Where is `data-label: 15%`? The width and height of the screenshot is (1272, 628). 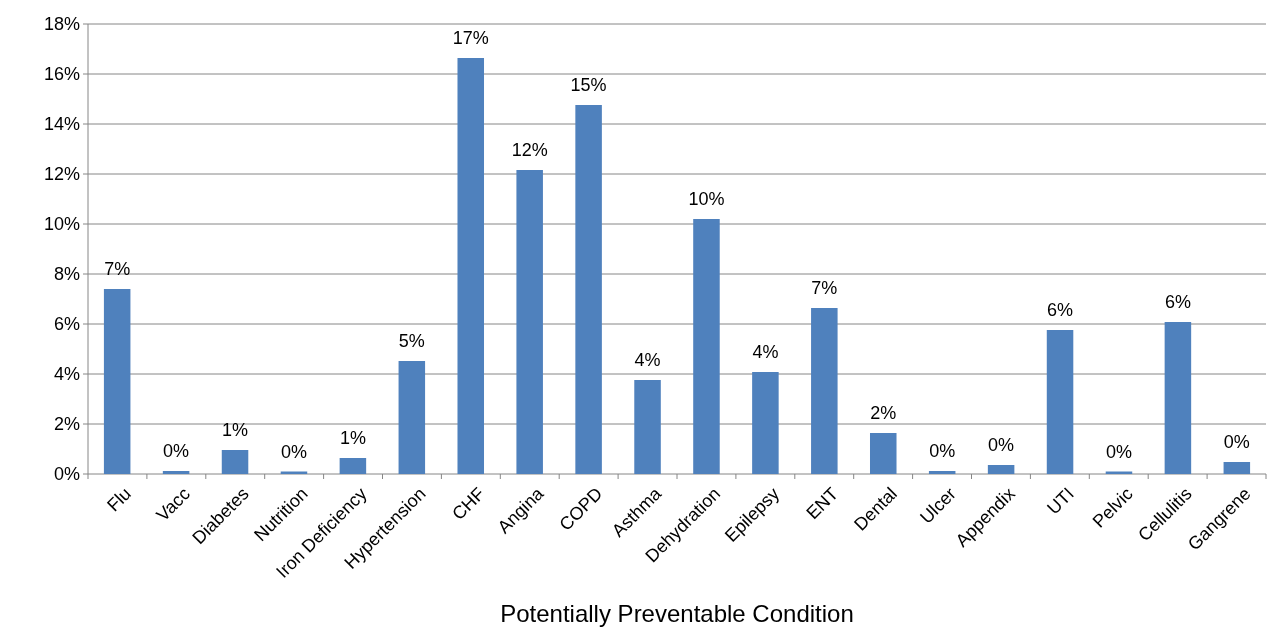
data-label: 15% is located at coordinates (588, 85).